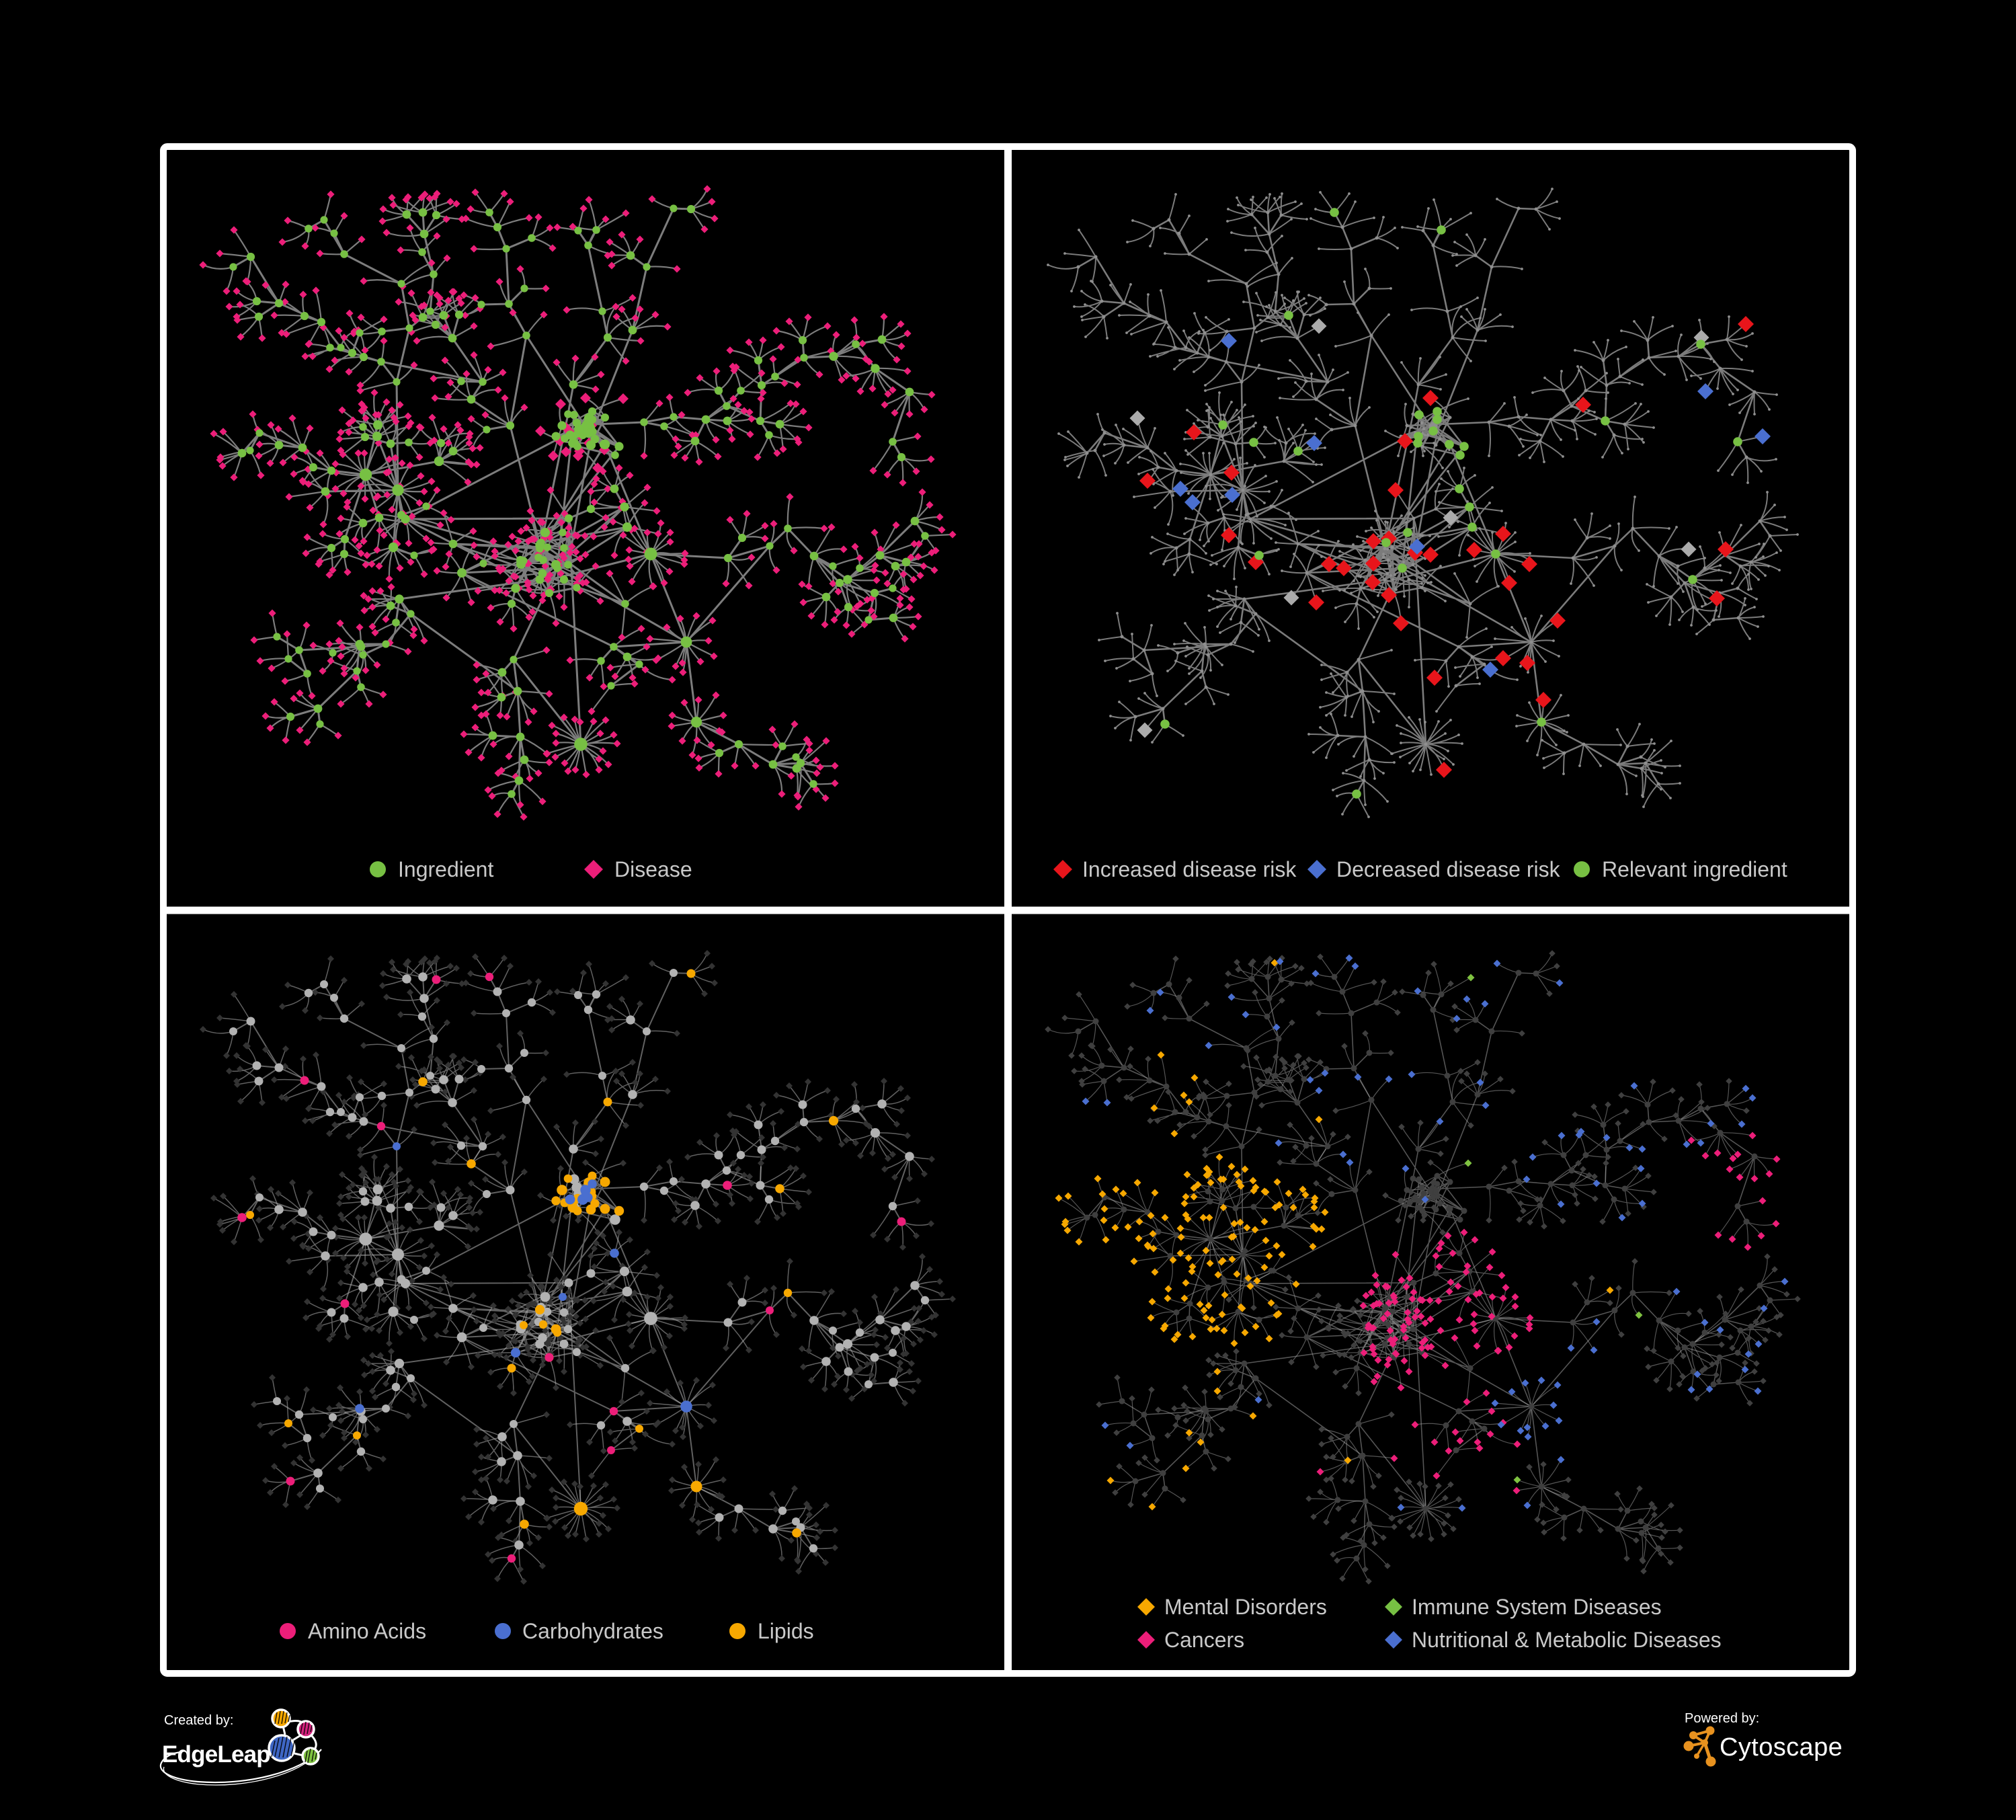 This screenshot has height=1820, width=2016. What do you see at coordinates (1722, 1718) in the screenshot?
I see `svg-text: Powered by:` at bounding box center [1722, 1718].